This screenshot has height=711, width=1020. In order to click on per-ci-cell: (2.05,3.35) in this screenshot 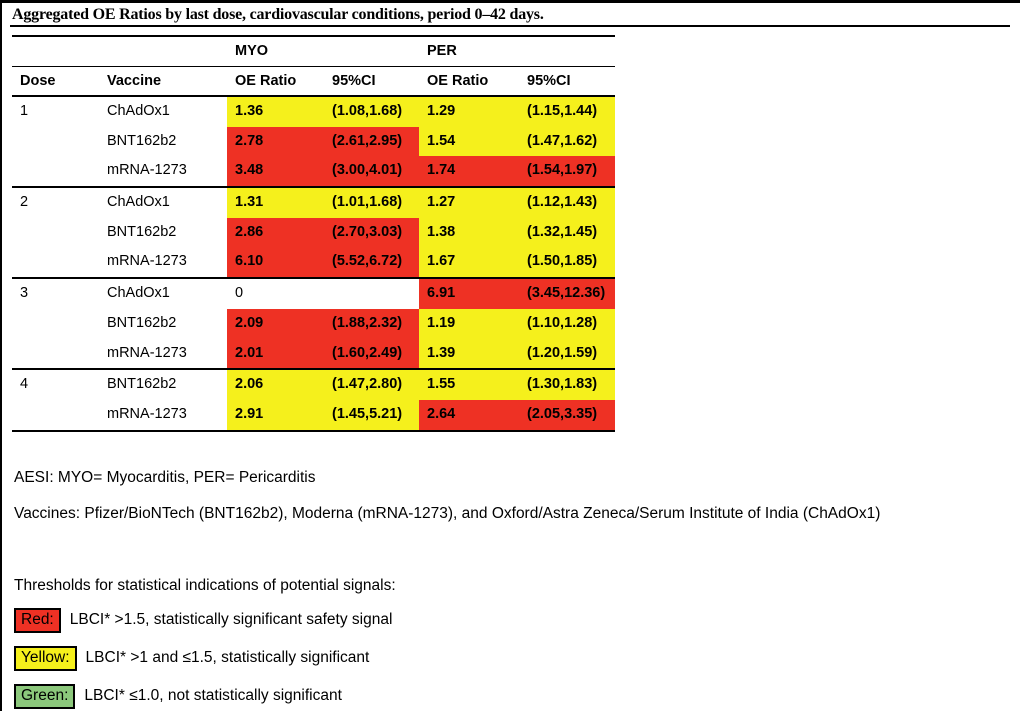, I will do `click(565, 414)`.